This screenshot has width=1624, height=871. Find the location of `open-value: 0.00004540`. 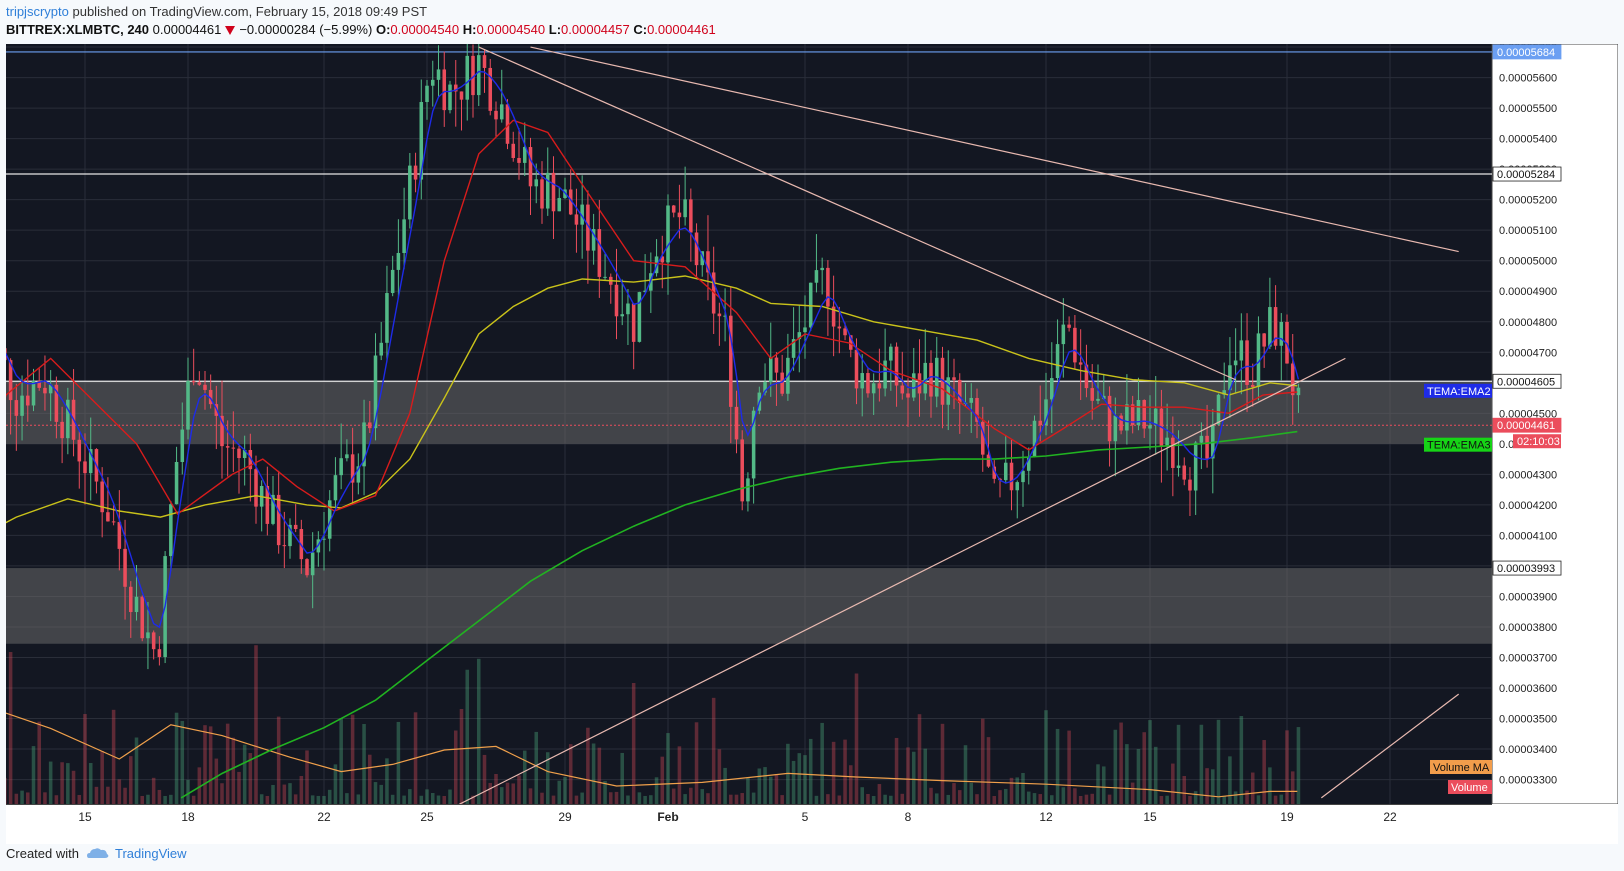

open-value: 0.00004540 is located at coordinates (425, 29).